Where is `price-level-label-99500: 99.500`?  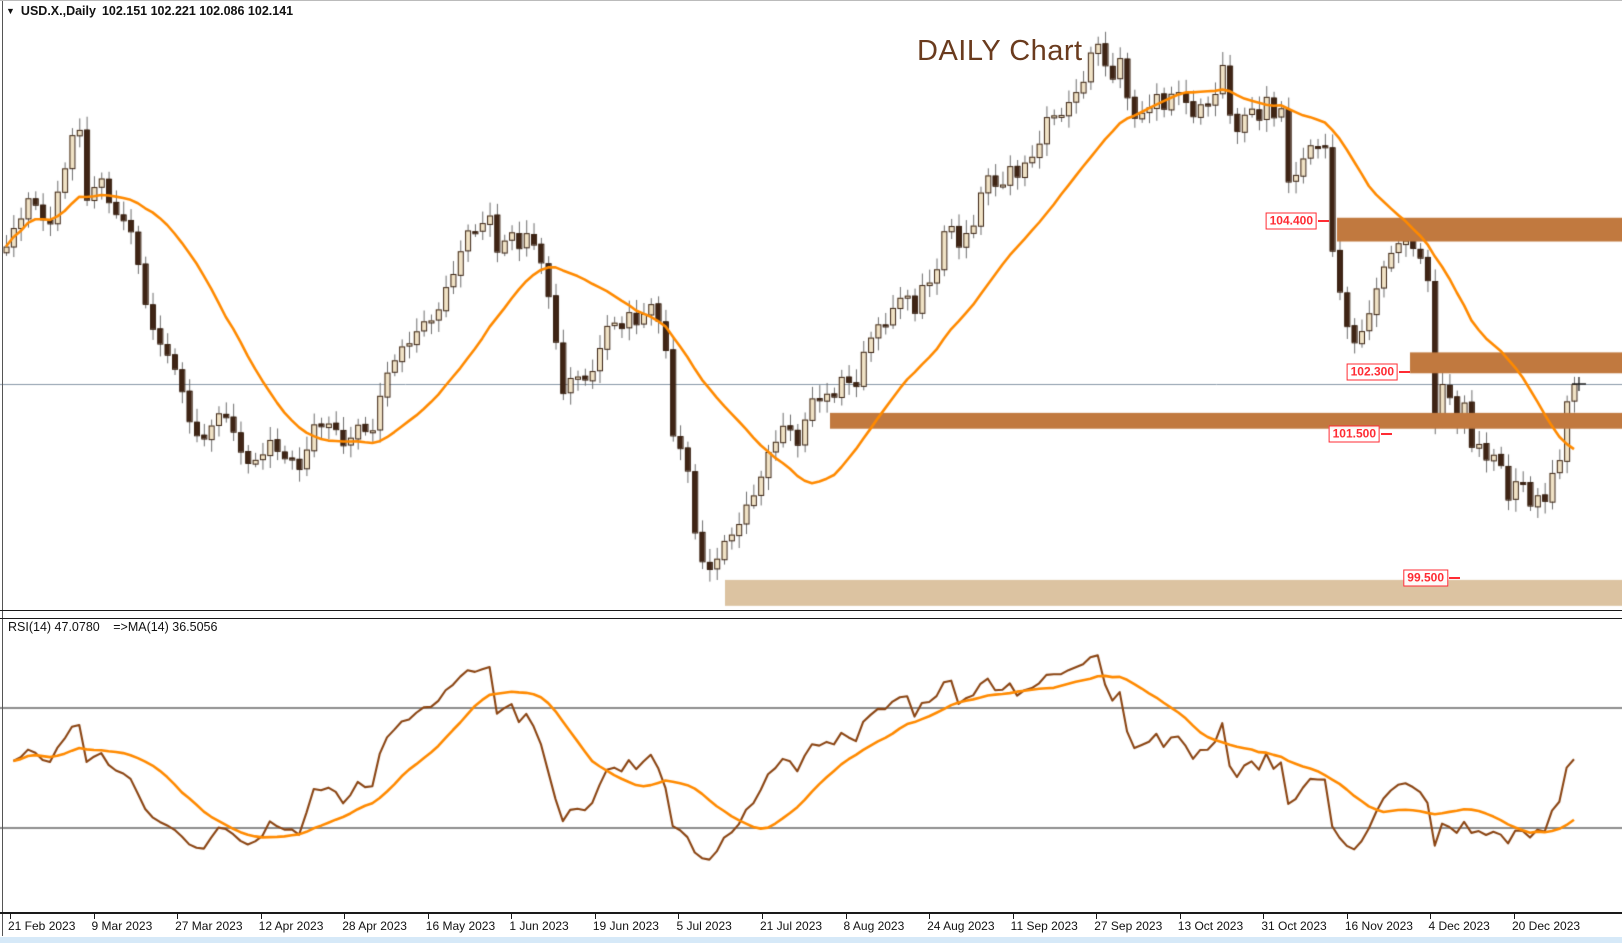
price-level-label-99500: 99.500 is located at coordinates (1425, 578).